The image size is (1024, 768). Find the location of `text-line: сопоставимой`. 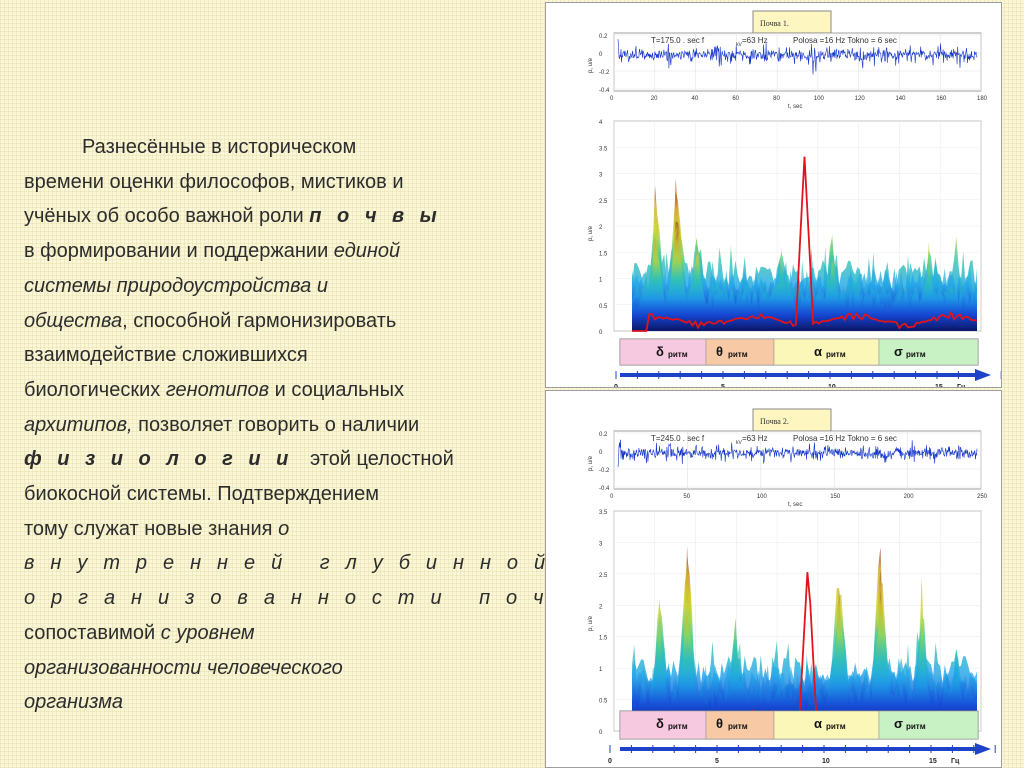

text-line: сопоставимой is located at coordinates (90, 632).